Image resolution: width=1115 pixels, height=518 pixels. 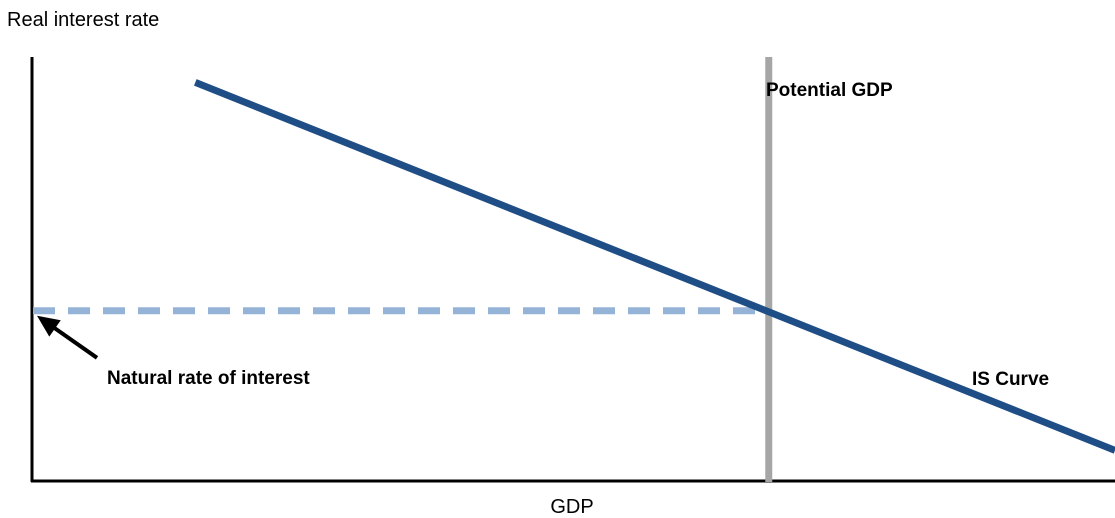 What do you see at coordinates (571, 507) in the screenshot?
I see `x-axis-title: GDP` at bounding box center [571, 507].